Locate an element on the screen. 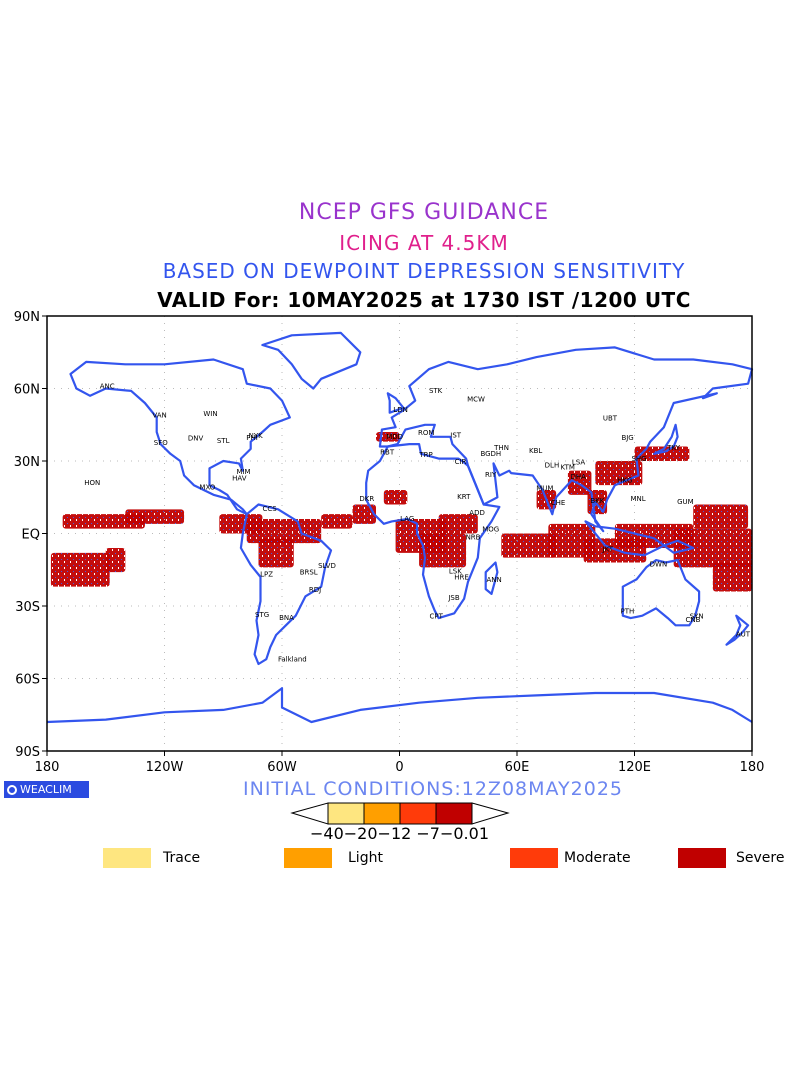  city-label: LSA is located at coordinates (578, 463).